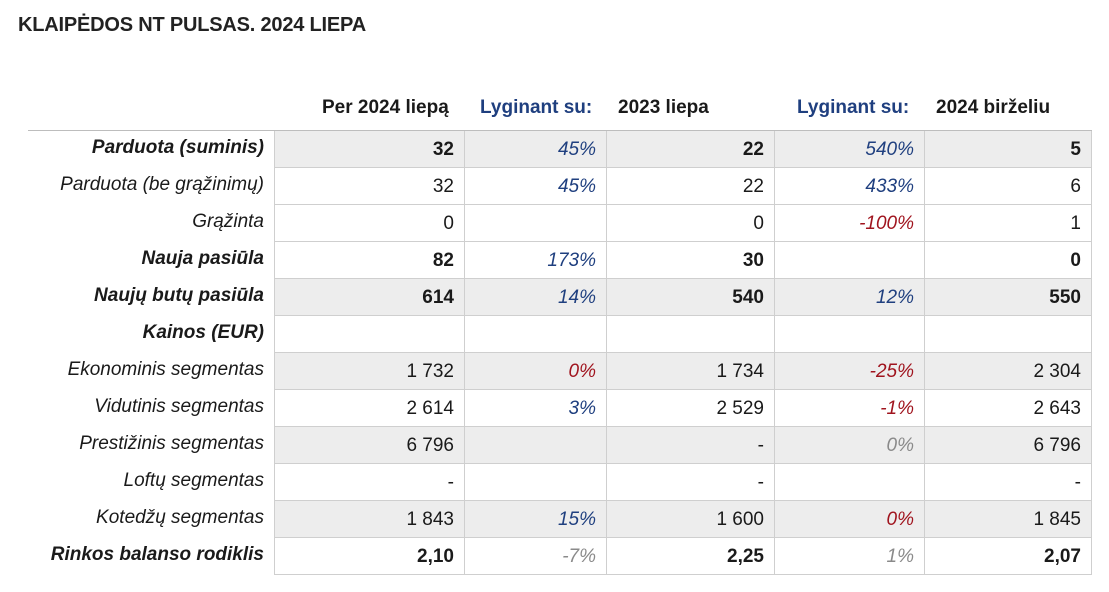  Describe the element at coordinates (690, 408) in the screenshot. I see `value-last-year-cell: 2 529` at that location.